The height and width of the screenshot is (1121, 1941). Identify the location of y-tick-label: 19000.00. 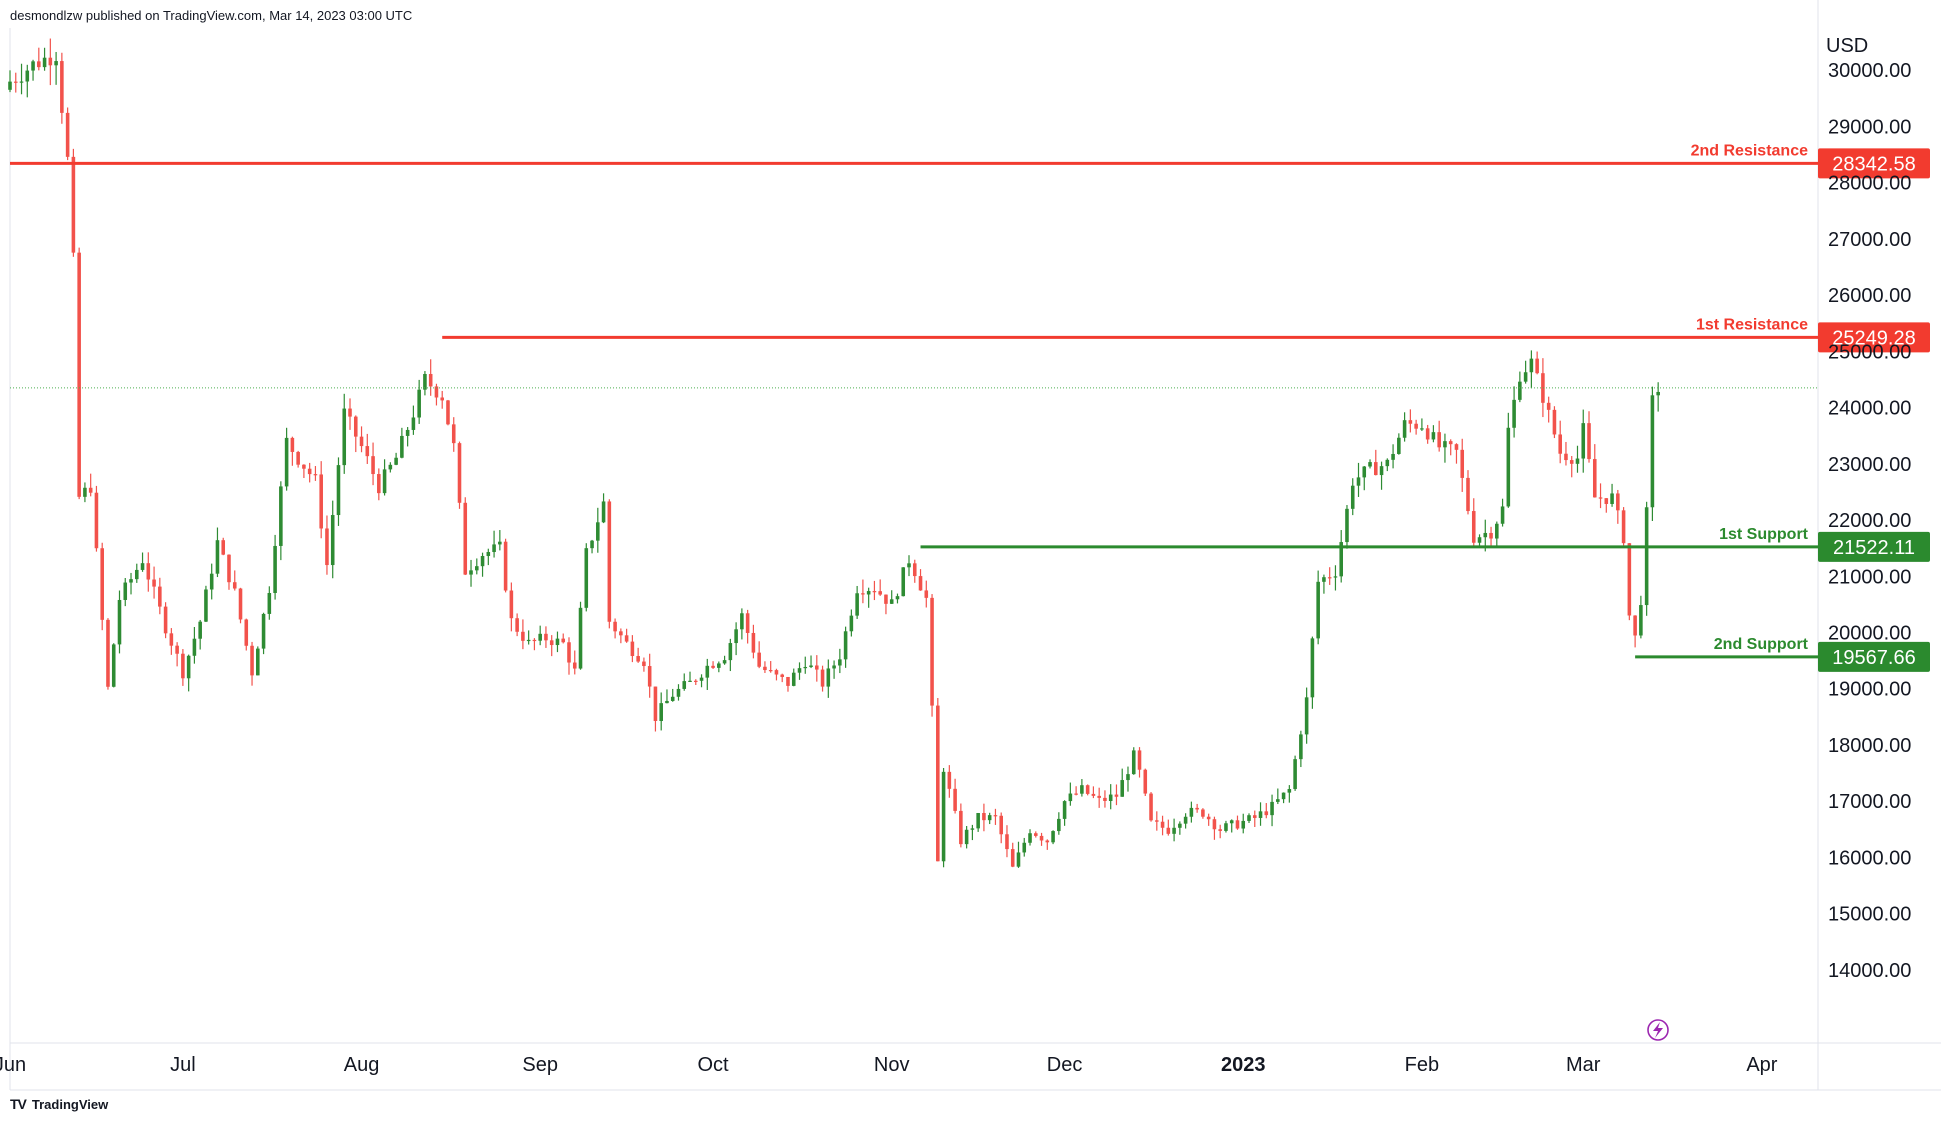
(1869, 690).